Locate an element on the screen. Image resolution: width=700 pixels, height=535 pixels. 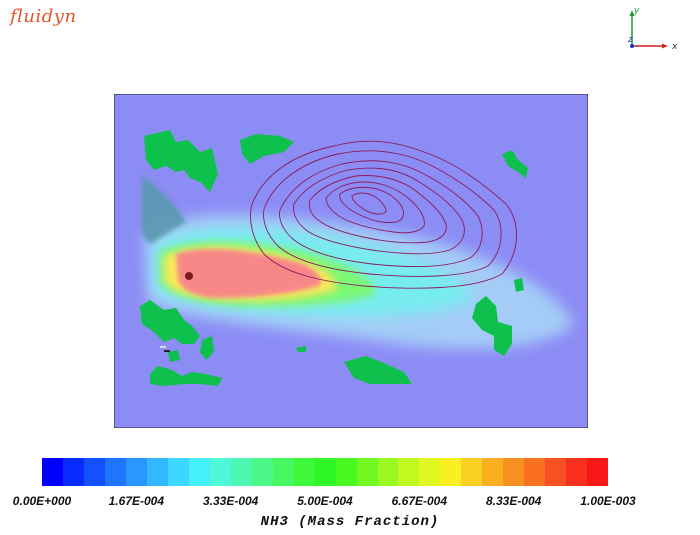
axis-triad: y x z is located at coordinates (652, 29).